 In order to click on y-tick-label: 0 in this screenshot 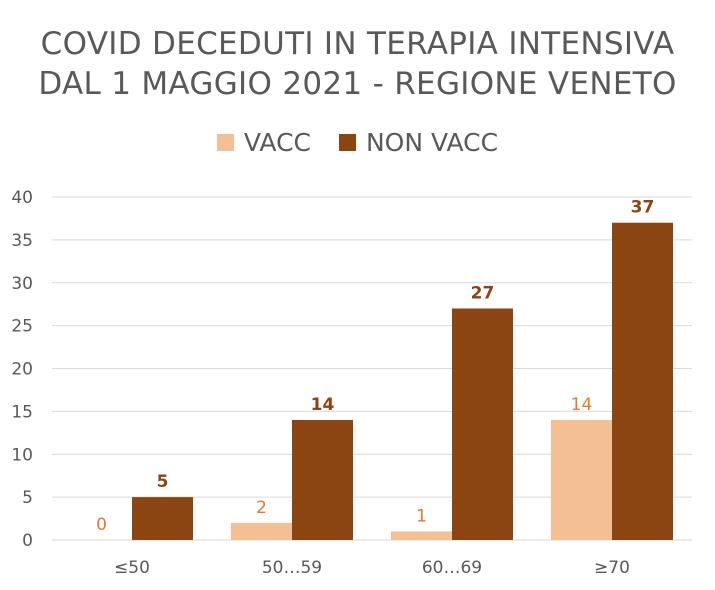, I will do `click(27, 541)`.